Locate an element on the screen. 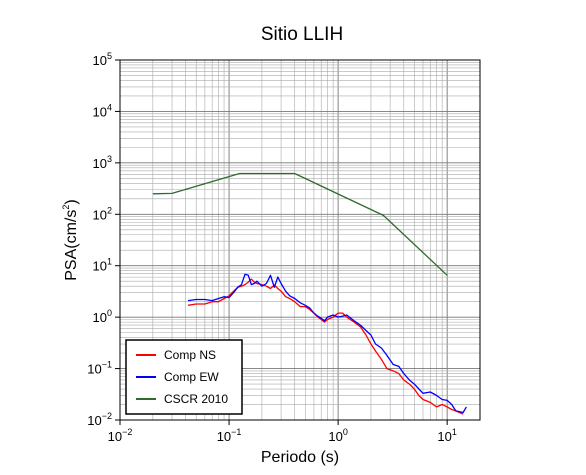 The image size is (586, 475). x-tick-label: 10¹ is located at coordinates (446, 435).